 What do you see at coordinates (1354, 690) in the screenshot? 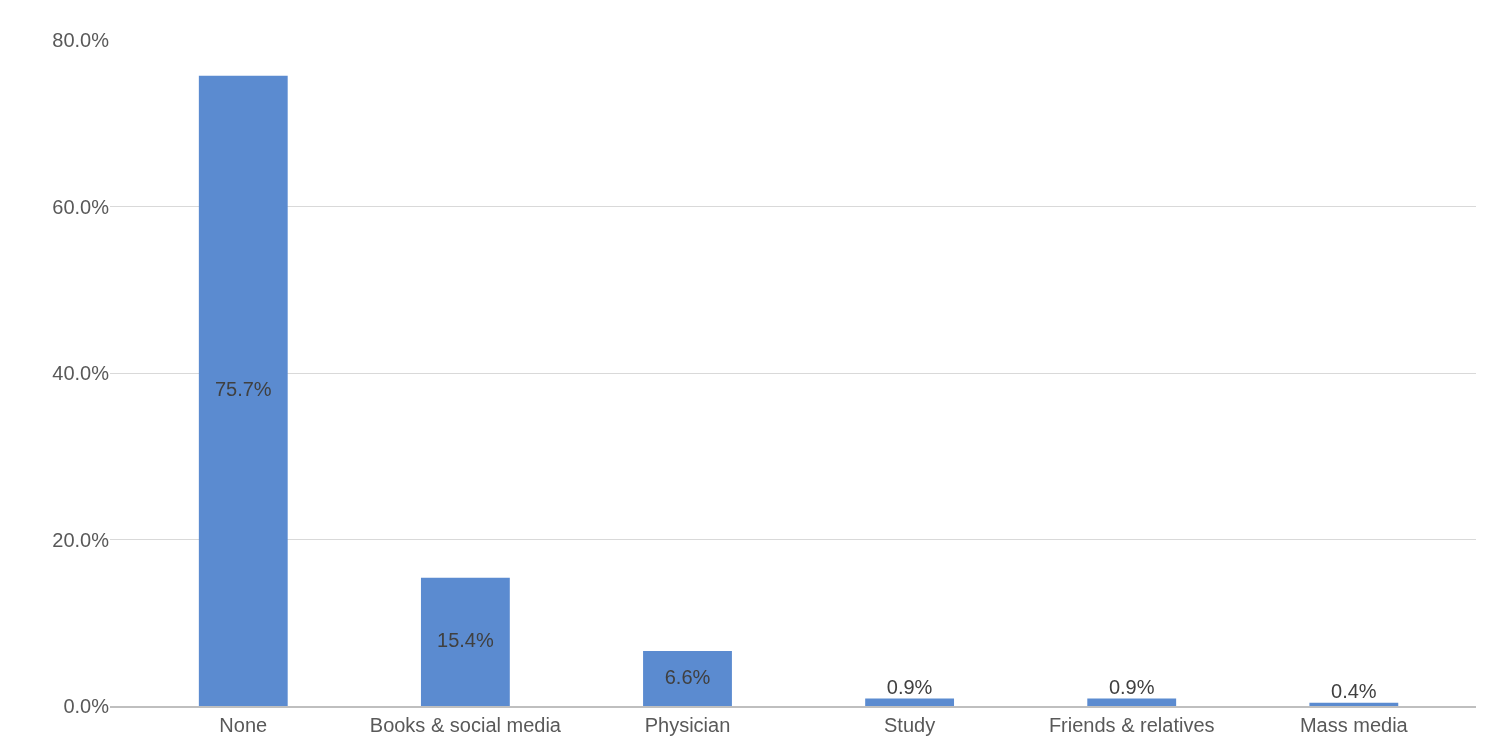
I see `data-label: 0.4%` at bounding box center [1354, 690].